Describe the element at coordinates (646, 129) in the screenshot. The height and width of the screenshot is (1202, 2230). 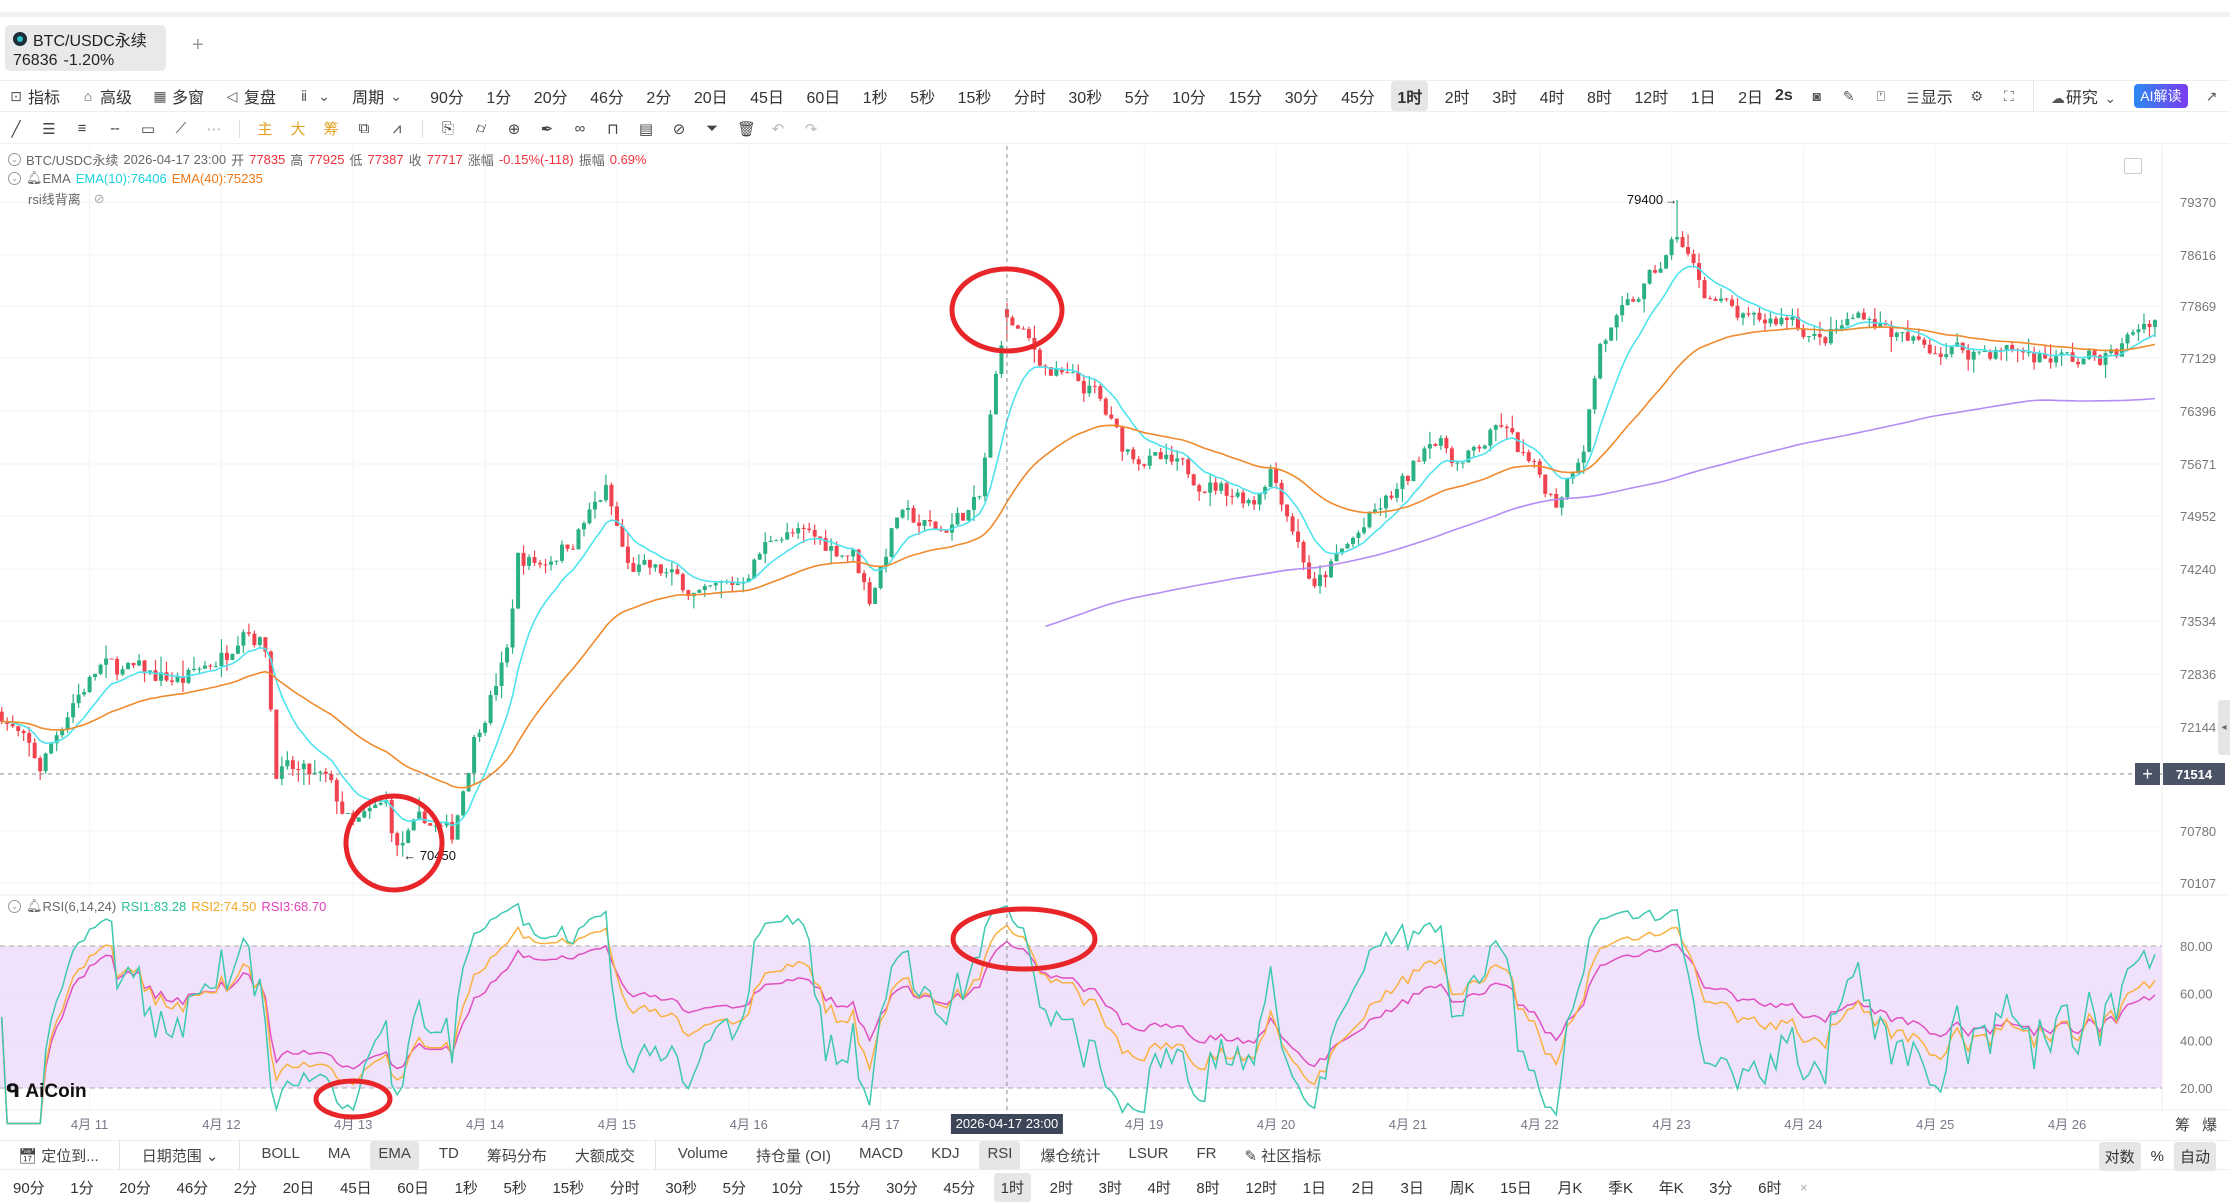
I see `note-icon: ▤` at that location.